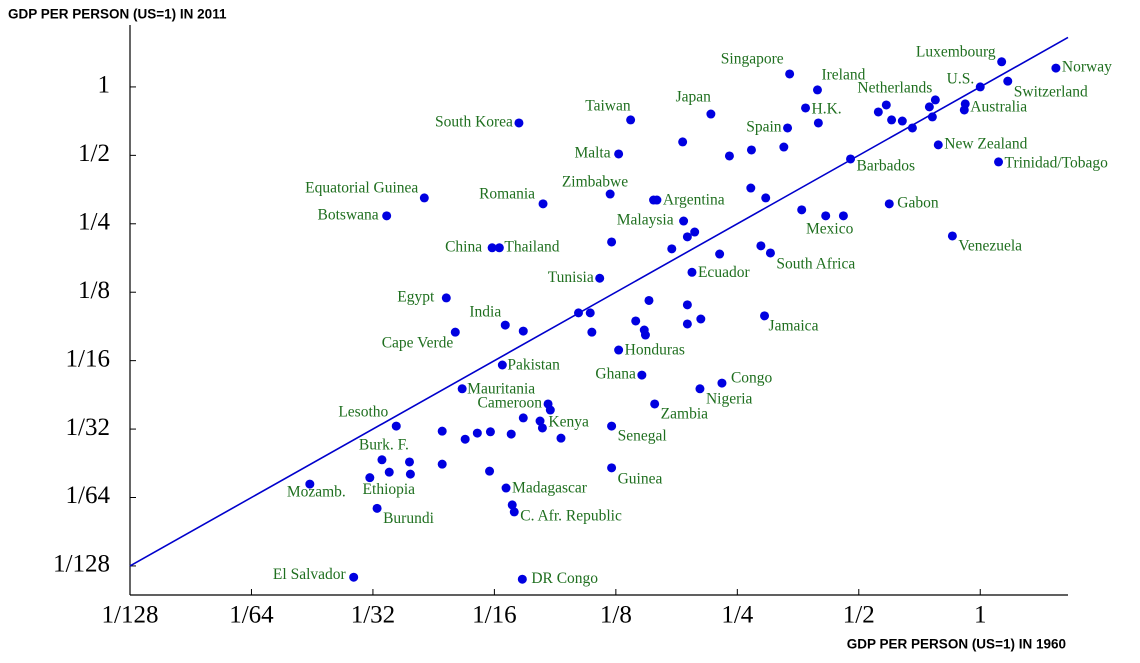 The width and height of the screenshot is (1140, 663). What do you see at coordinates (752, 59) in the screenshot?
I see `point-label: Singapore` at bounding box center [752, 59].